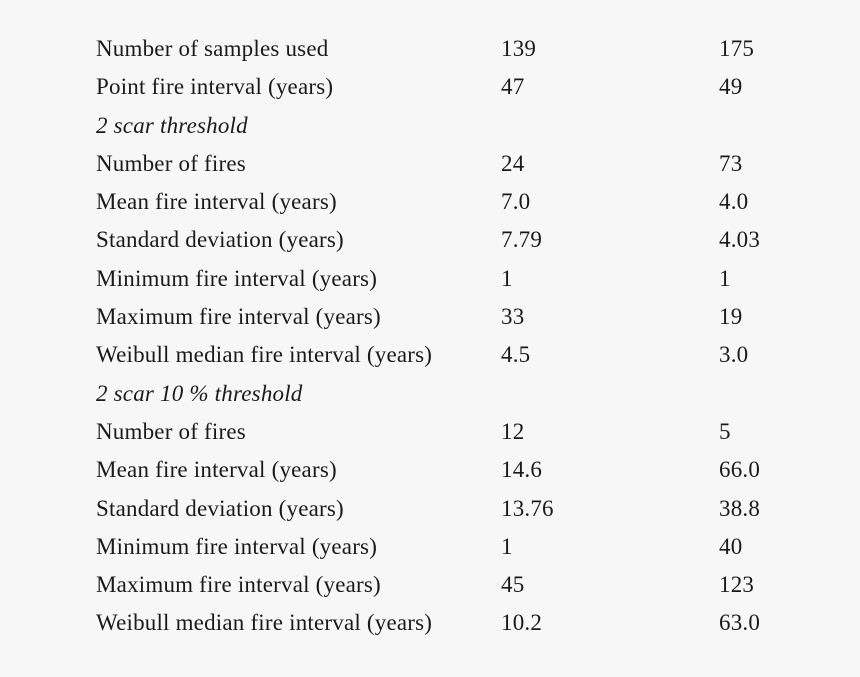 The image size is (860, 677). What do you see at coordinates (522, 623) in the screenshot?
I see `value-column-1: 10.2` at bounding box center [522, 623].